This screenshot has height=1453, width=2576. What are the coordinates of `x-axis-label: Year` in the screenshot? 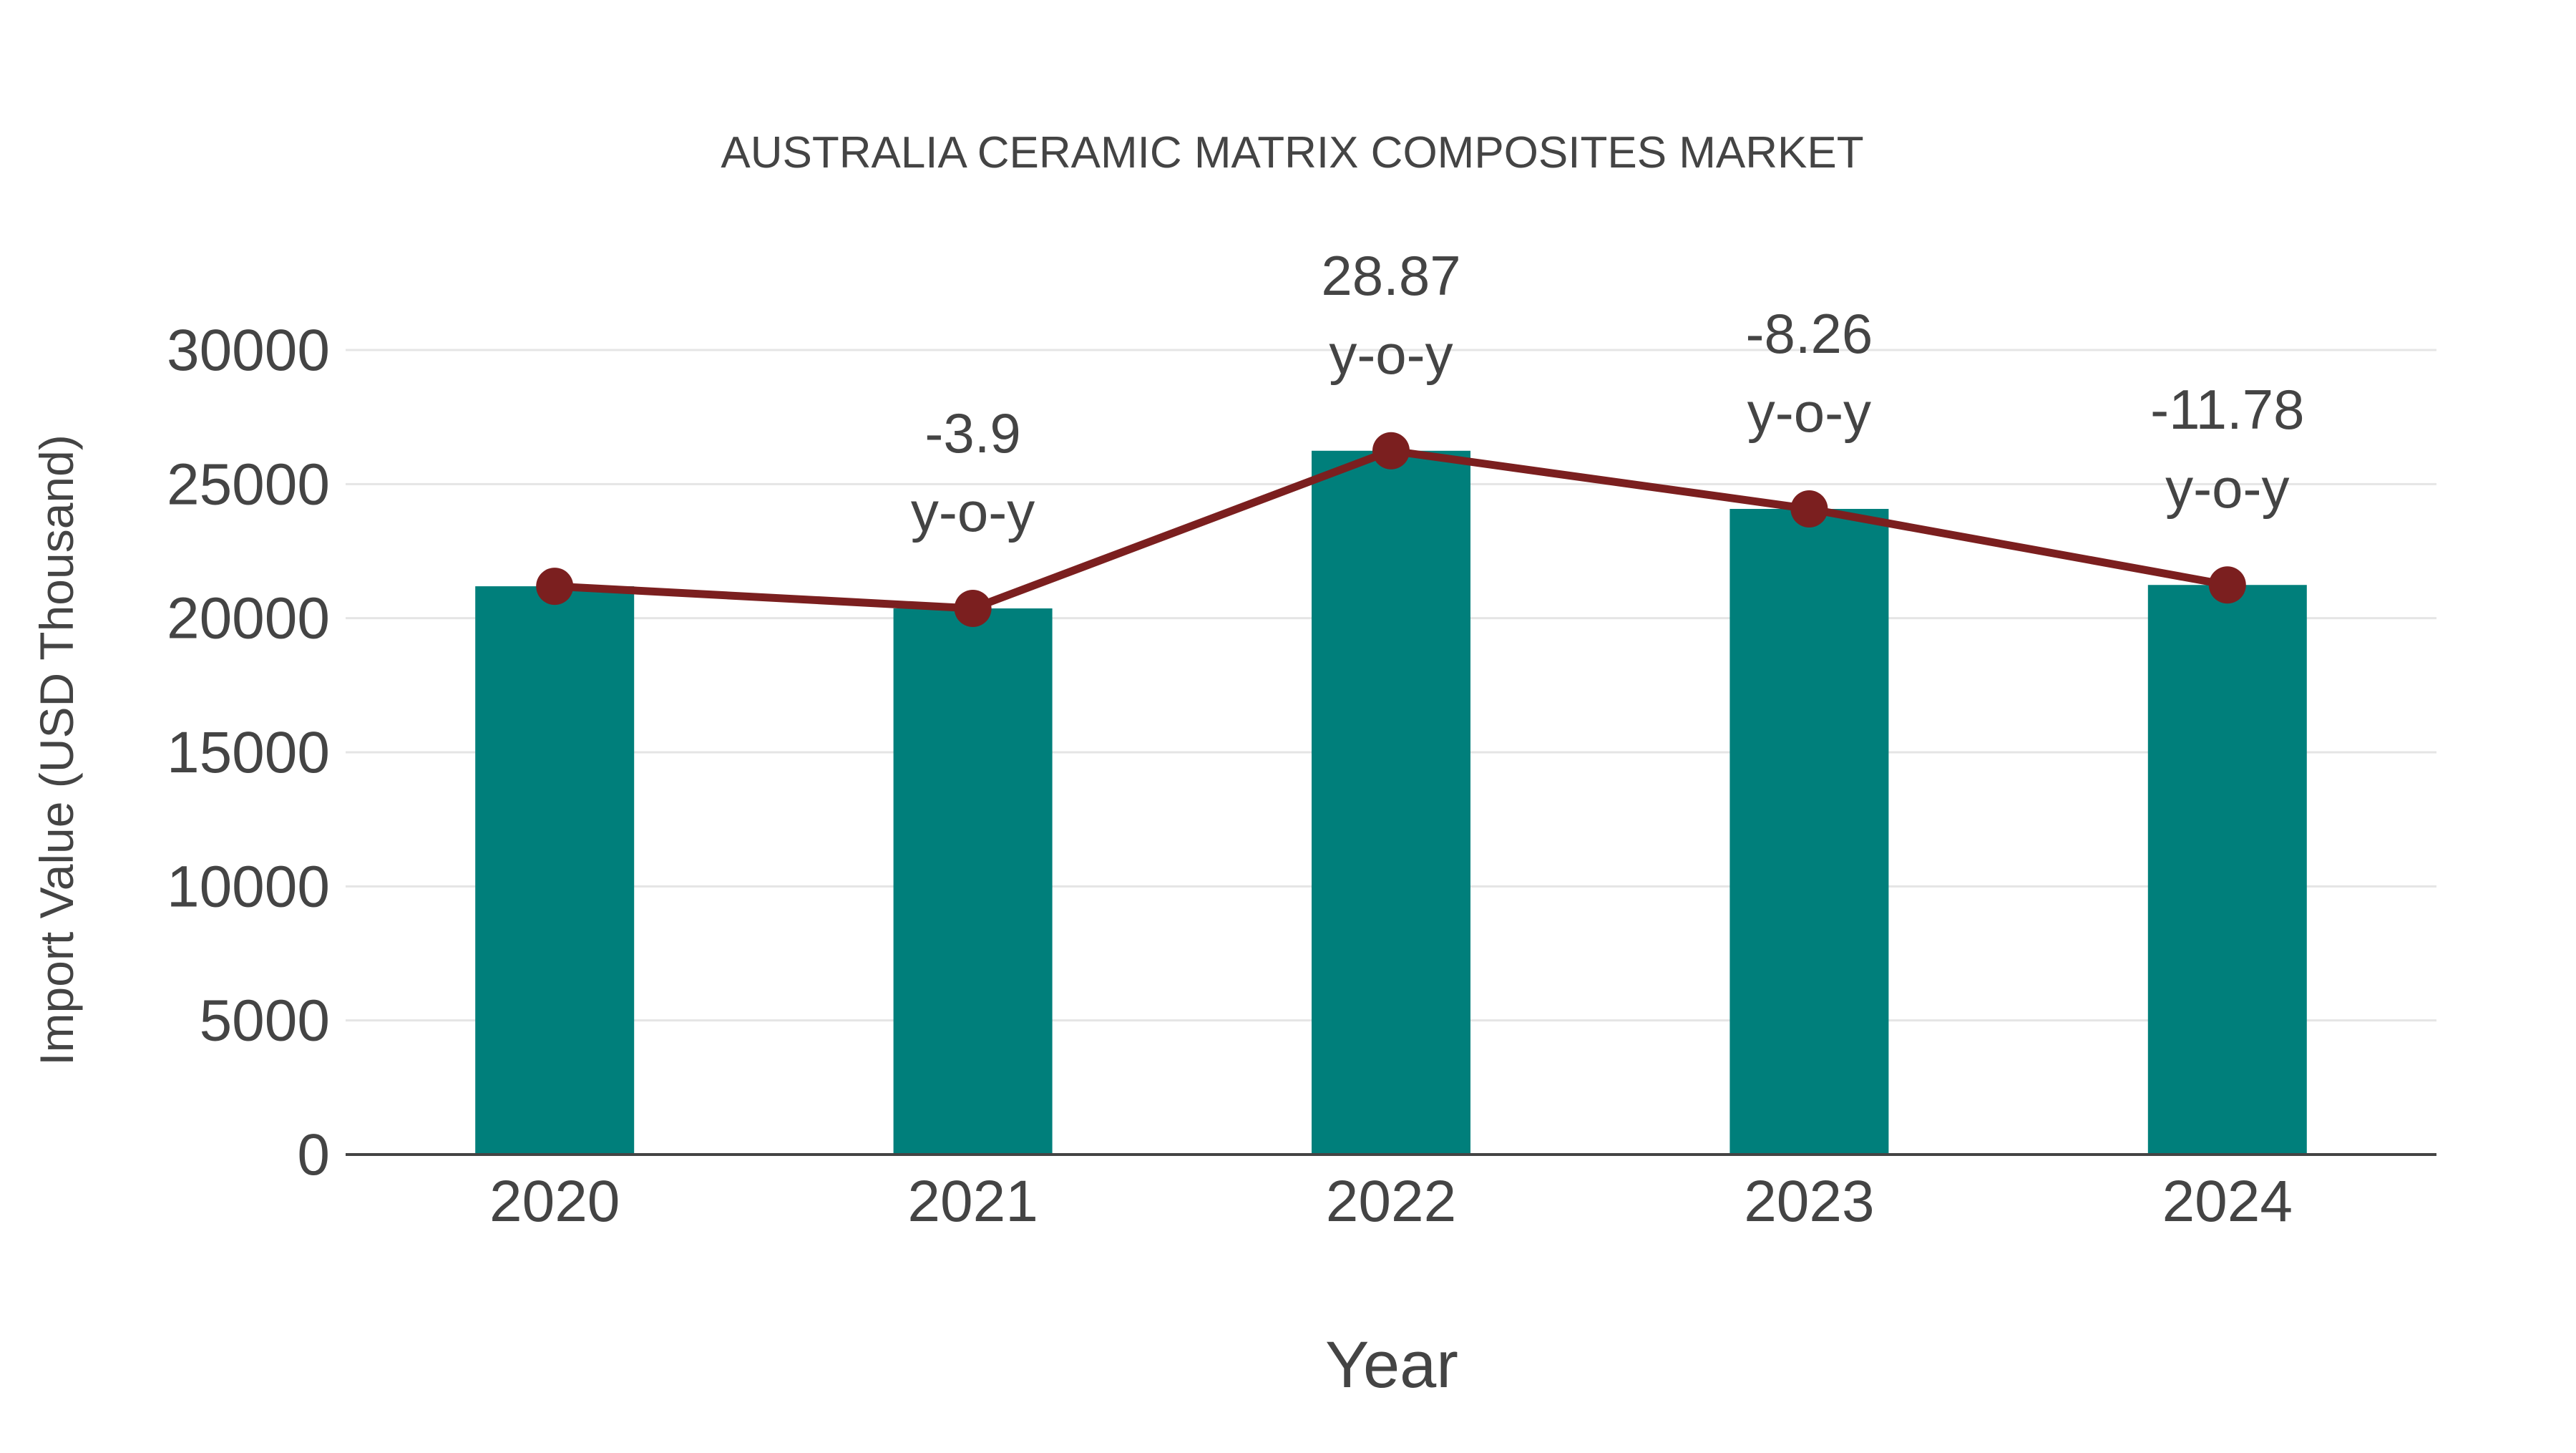 It's located at (1391, 1364).